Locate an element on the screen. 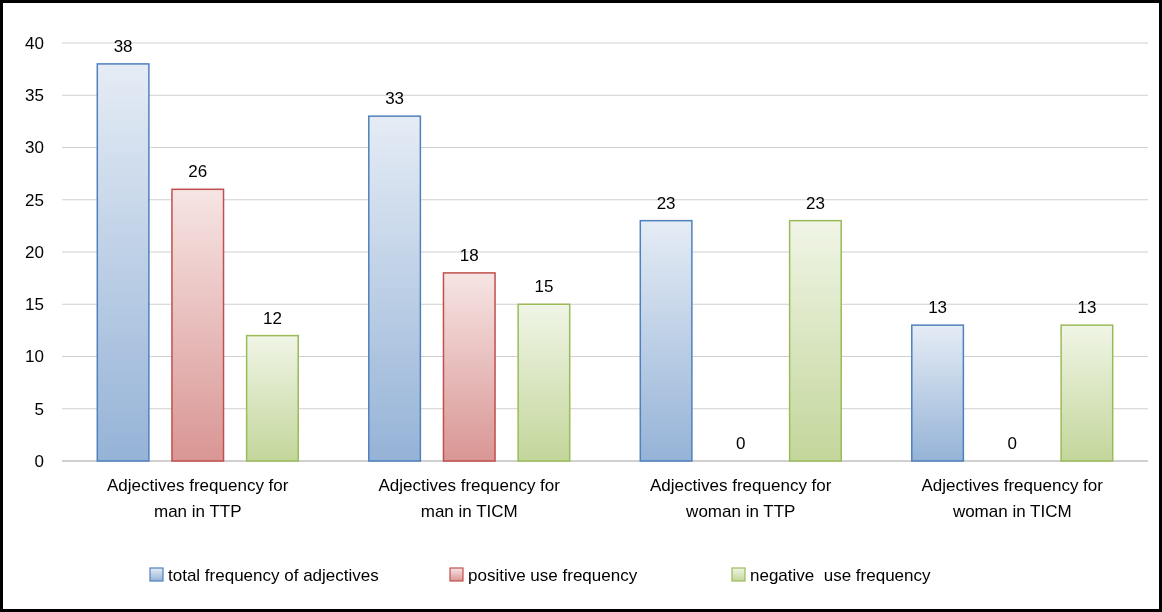  x-tick-label: Adjectives frequency for woman in TTP is located at coordinates (741, 498).